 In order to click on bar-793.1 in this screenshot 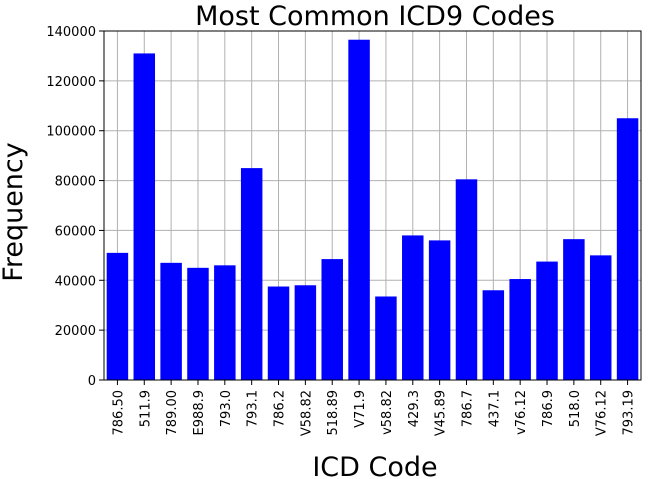, I will do `click(251, 274)`.